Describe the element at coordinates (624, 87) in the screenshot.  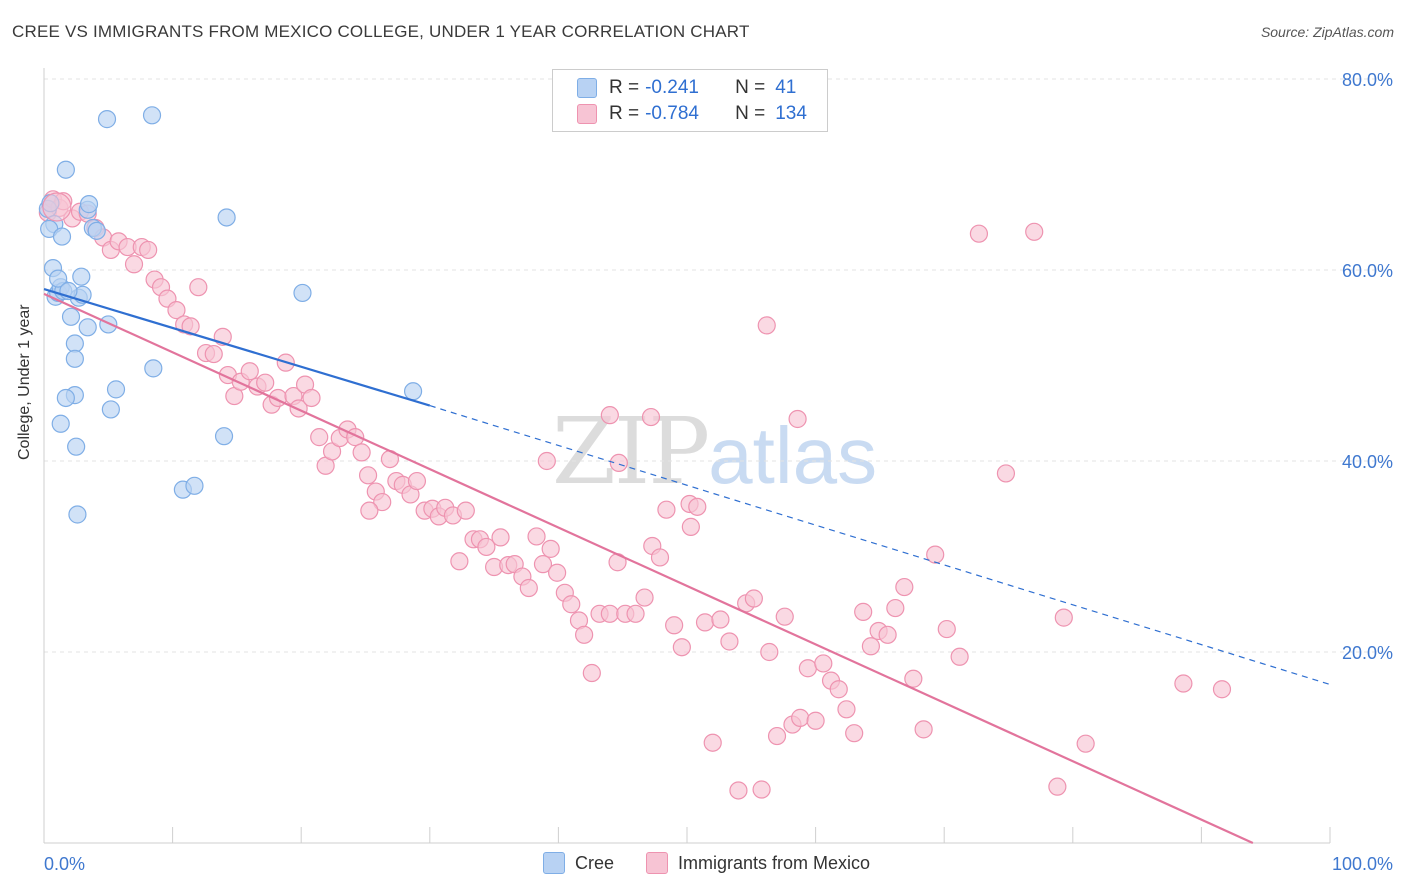
I see `legend-r-label: R =` at that location.